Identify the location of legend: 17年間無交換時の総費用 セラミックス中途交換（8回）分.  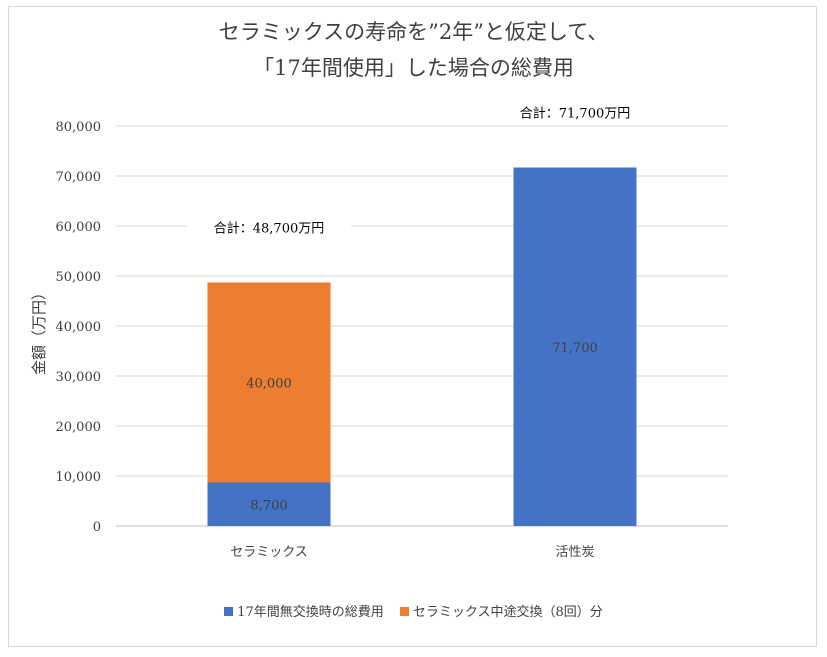
(413, 610).